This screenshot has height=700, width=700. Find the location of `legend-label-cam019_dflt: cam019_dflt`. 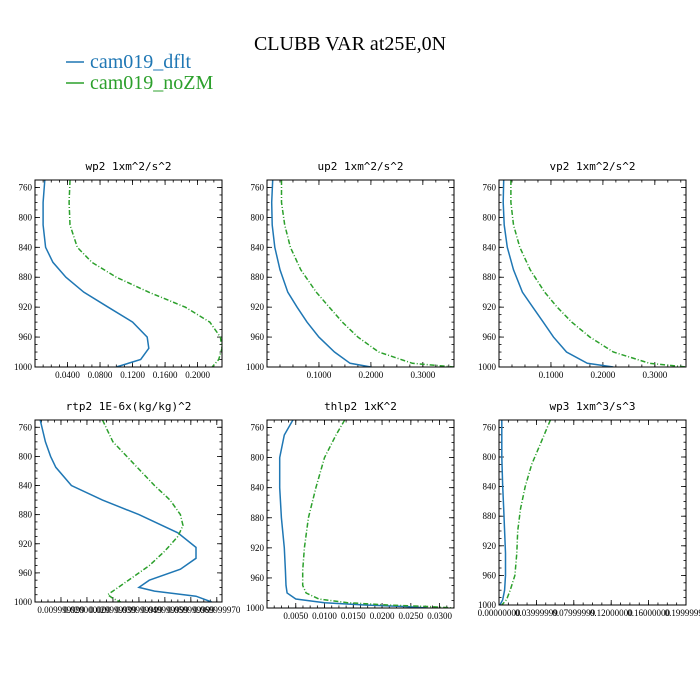

legend-label-cam019_dflt: cam019_dflt is located at coordinates (141, 62).